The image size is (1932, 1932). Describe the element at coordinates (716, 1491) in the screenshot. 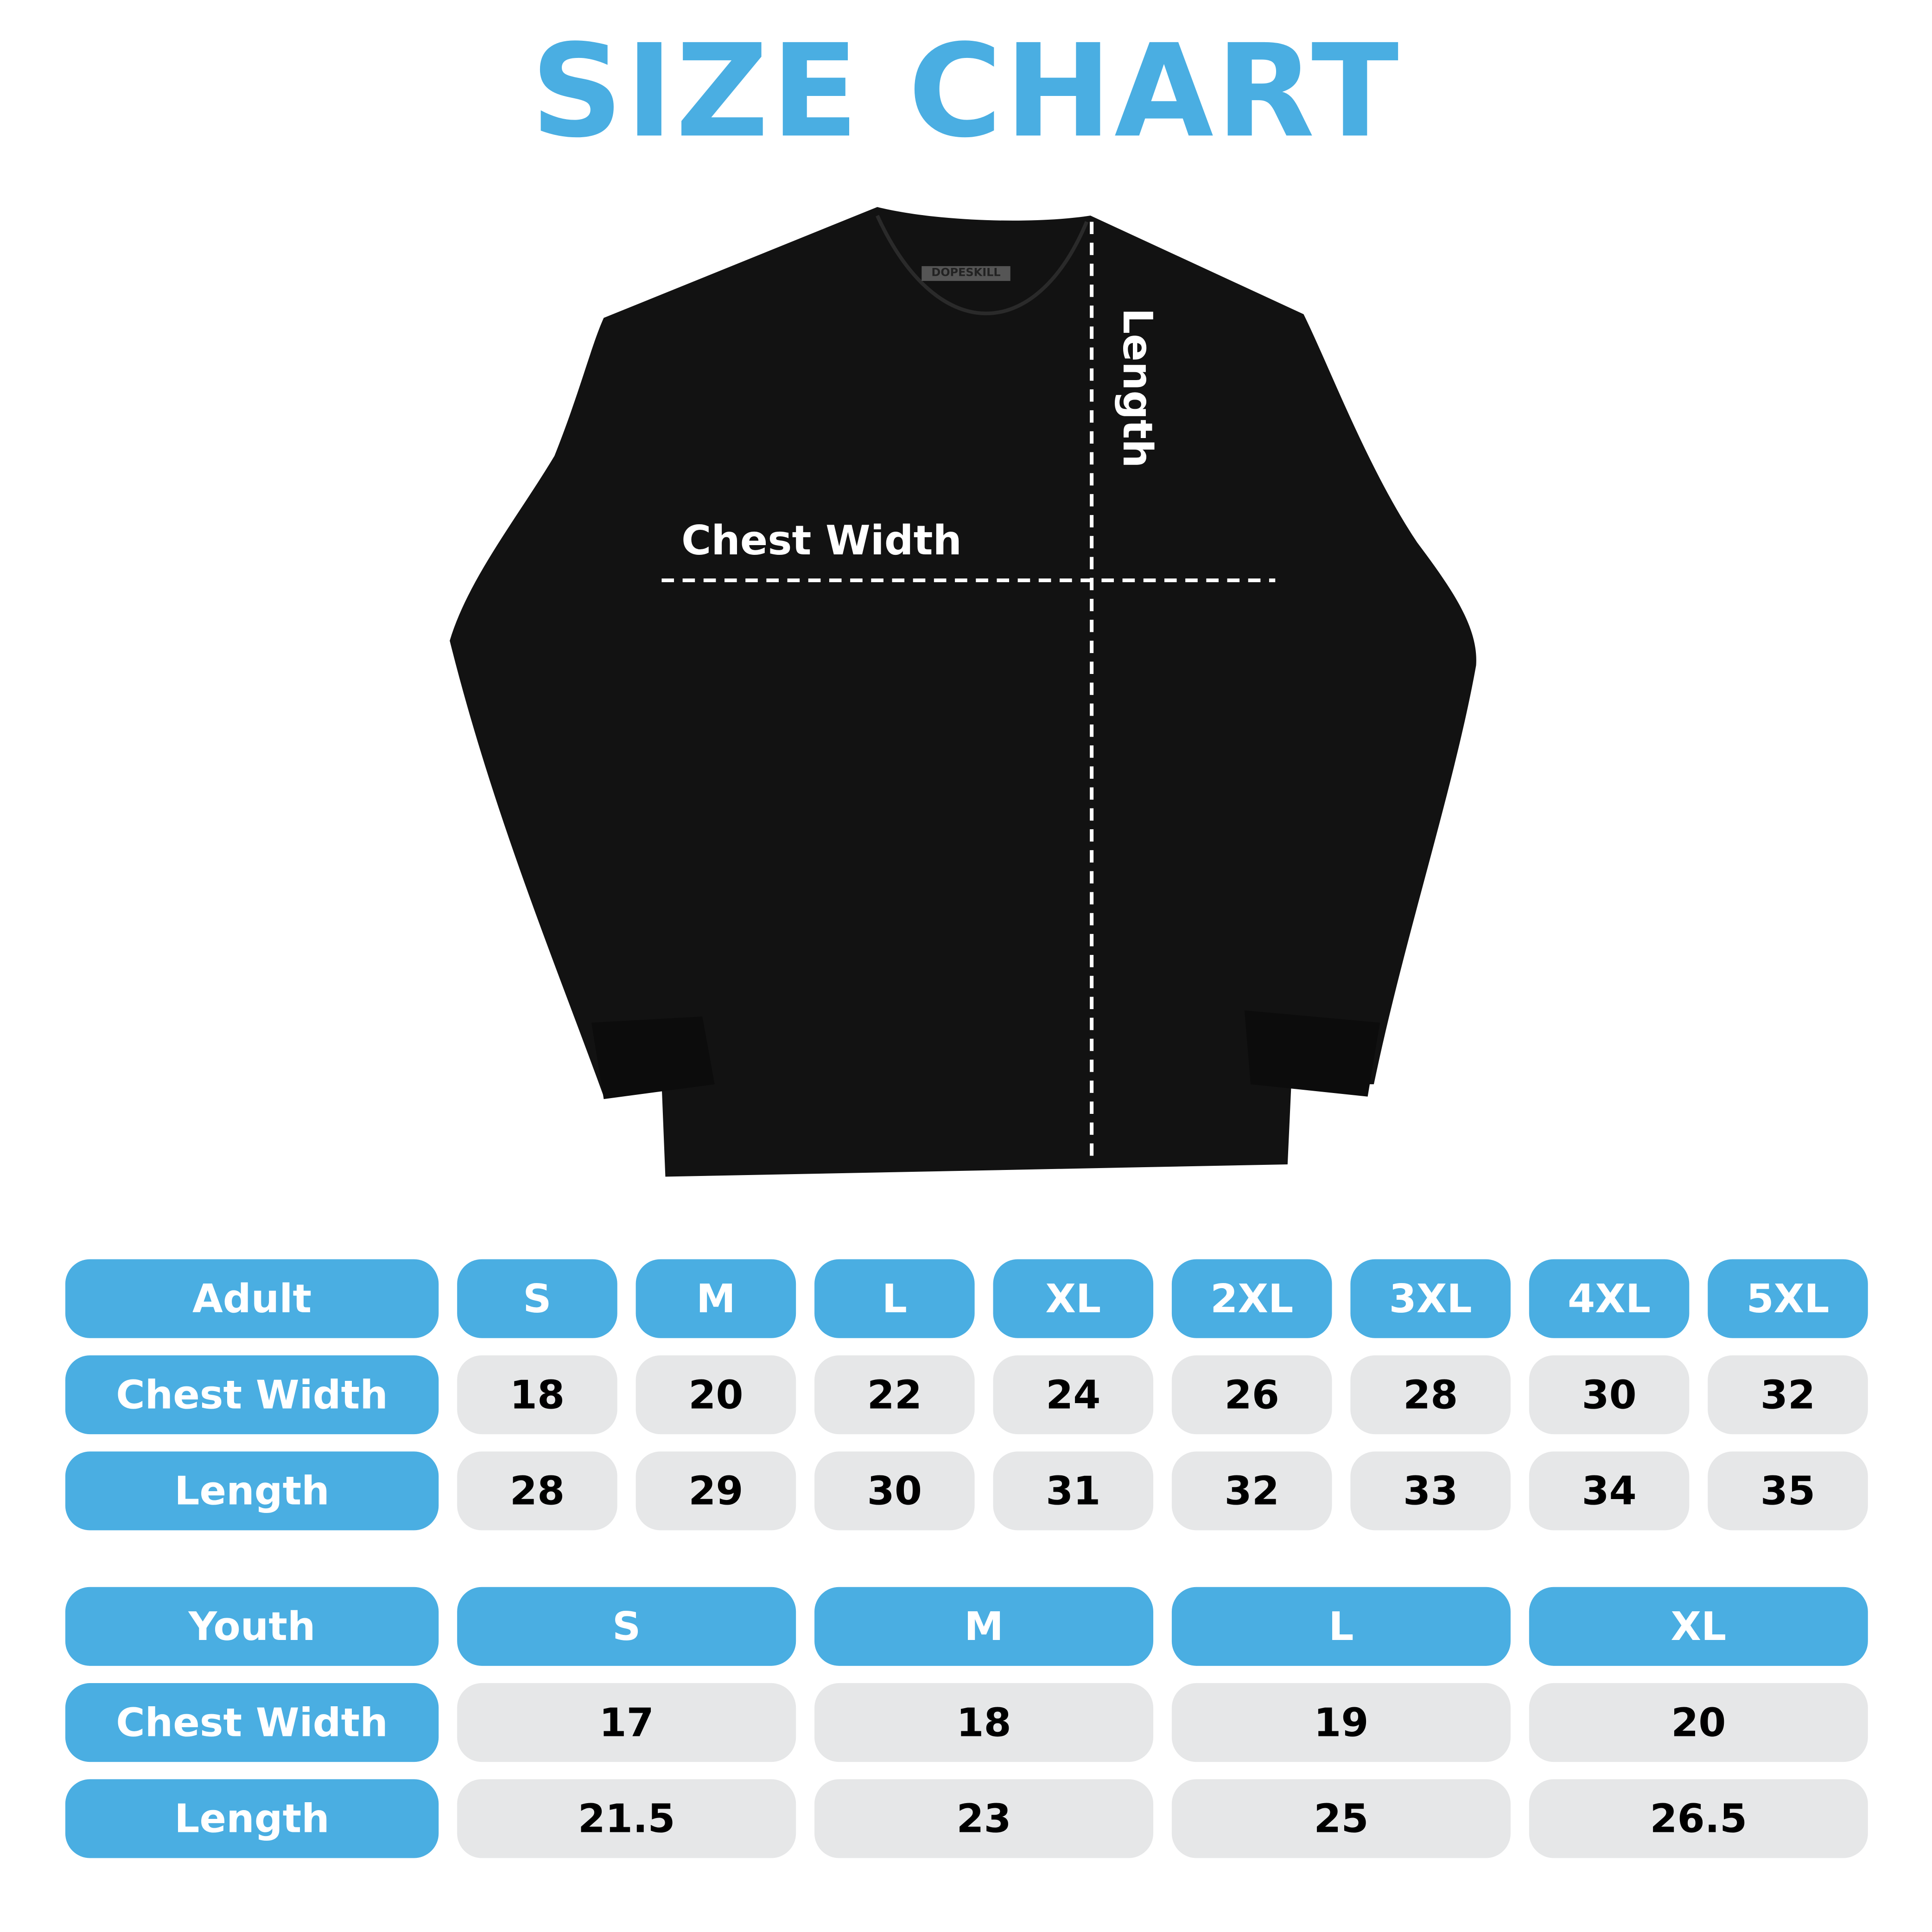

I see `measurement-cell: 29` at that location.